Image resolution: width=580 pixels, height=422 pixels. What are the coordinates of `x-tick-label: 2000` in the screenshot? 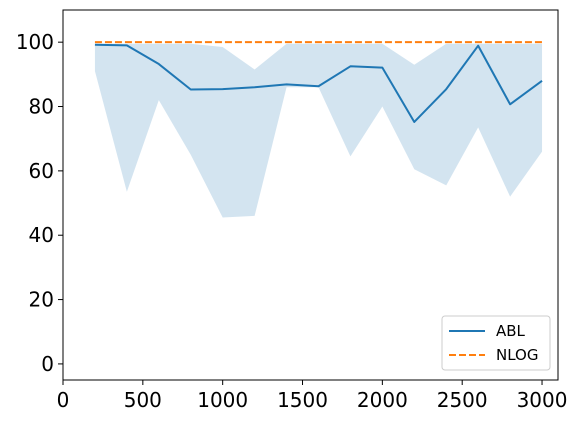 It's located at (382, 400).